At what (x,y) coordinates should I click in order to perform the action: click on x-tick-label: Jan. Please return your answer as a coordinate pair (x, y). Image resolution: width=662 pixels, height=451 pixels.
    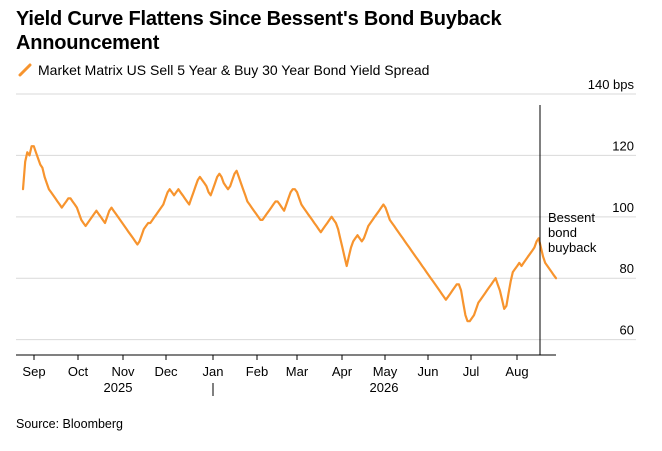
    Looking at the image, I should click on (213, 371).